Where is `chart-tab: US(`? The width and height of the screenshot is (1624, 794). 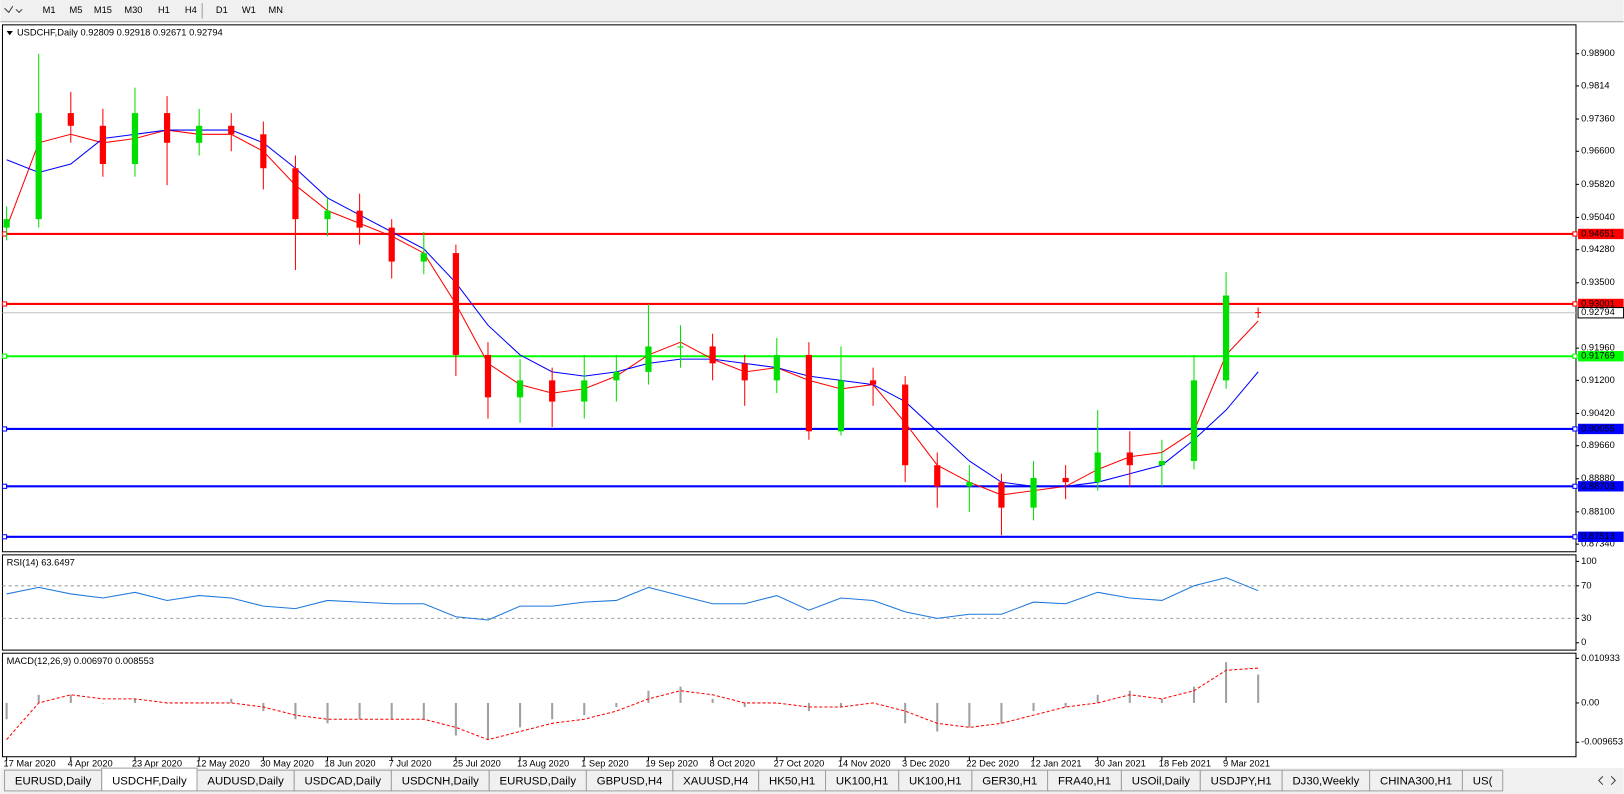 chart-tab: US( is located at coordinates (1482, 780).